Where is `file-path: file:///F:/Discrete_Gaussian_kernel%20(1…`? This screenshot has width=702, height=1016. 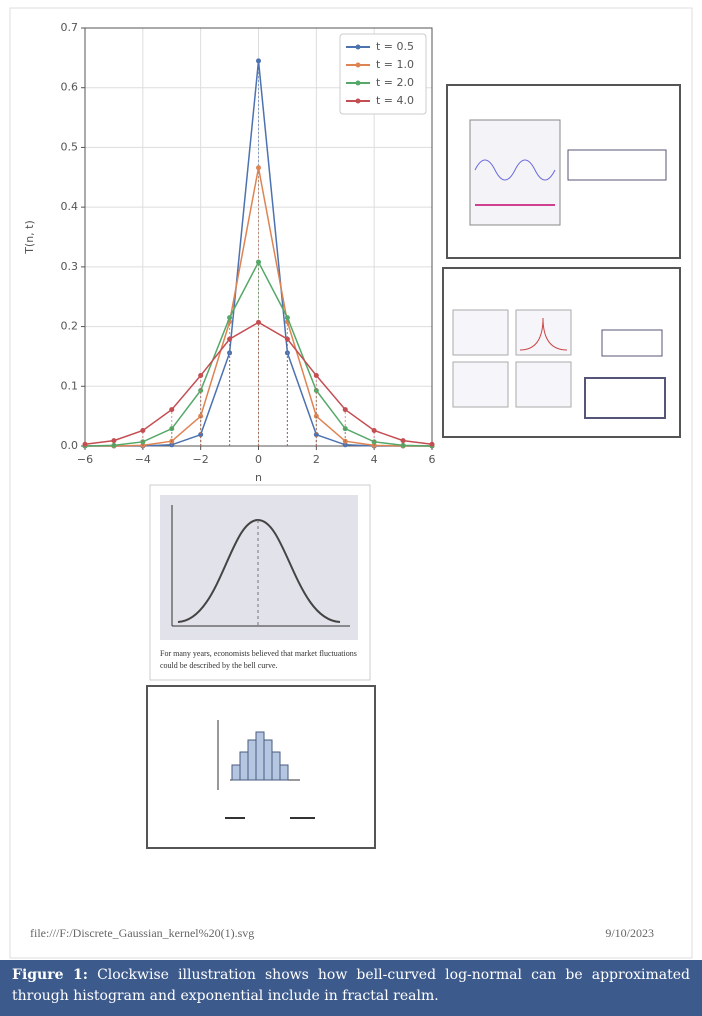
file-path: file:///F:/Discrete_Gaussian_kernel%20(1… is located at coordinates (142, 933).